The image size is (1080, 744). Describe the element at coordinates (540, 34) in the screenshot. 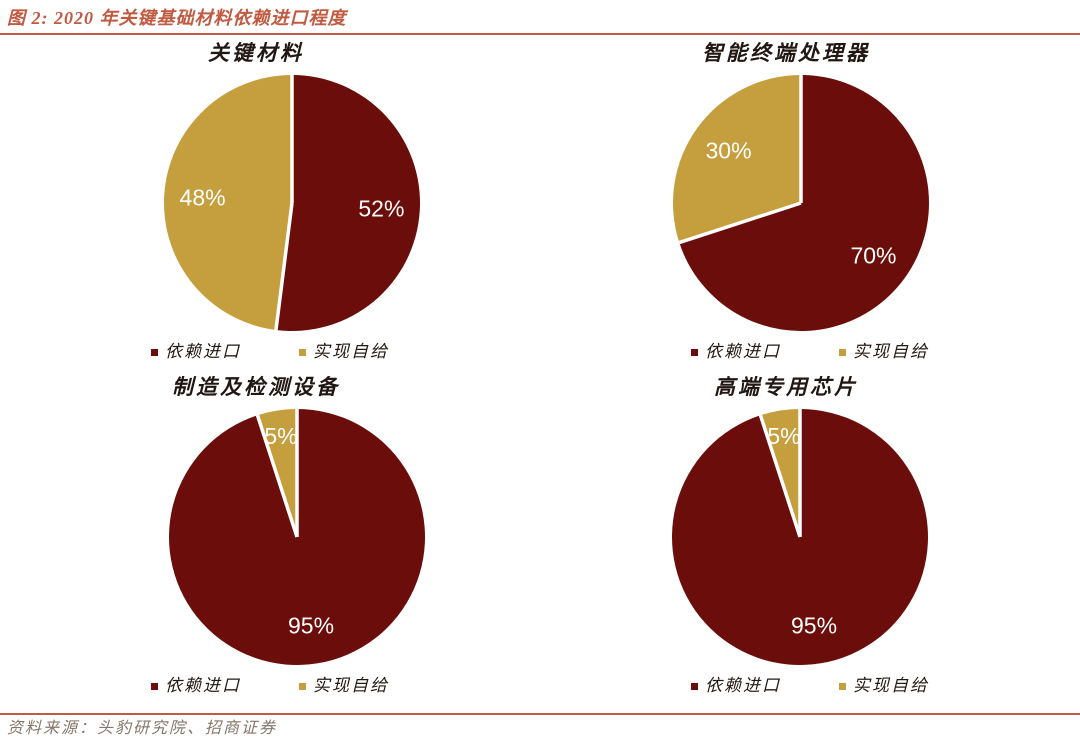

I see `title-underline` at that location.